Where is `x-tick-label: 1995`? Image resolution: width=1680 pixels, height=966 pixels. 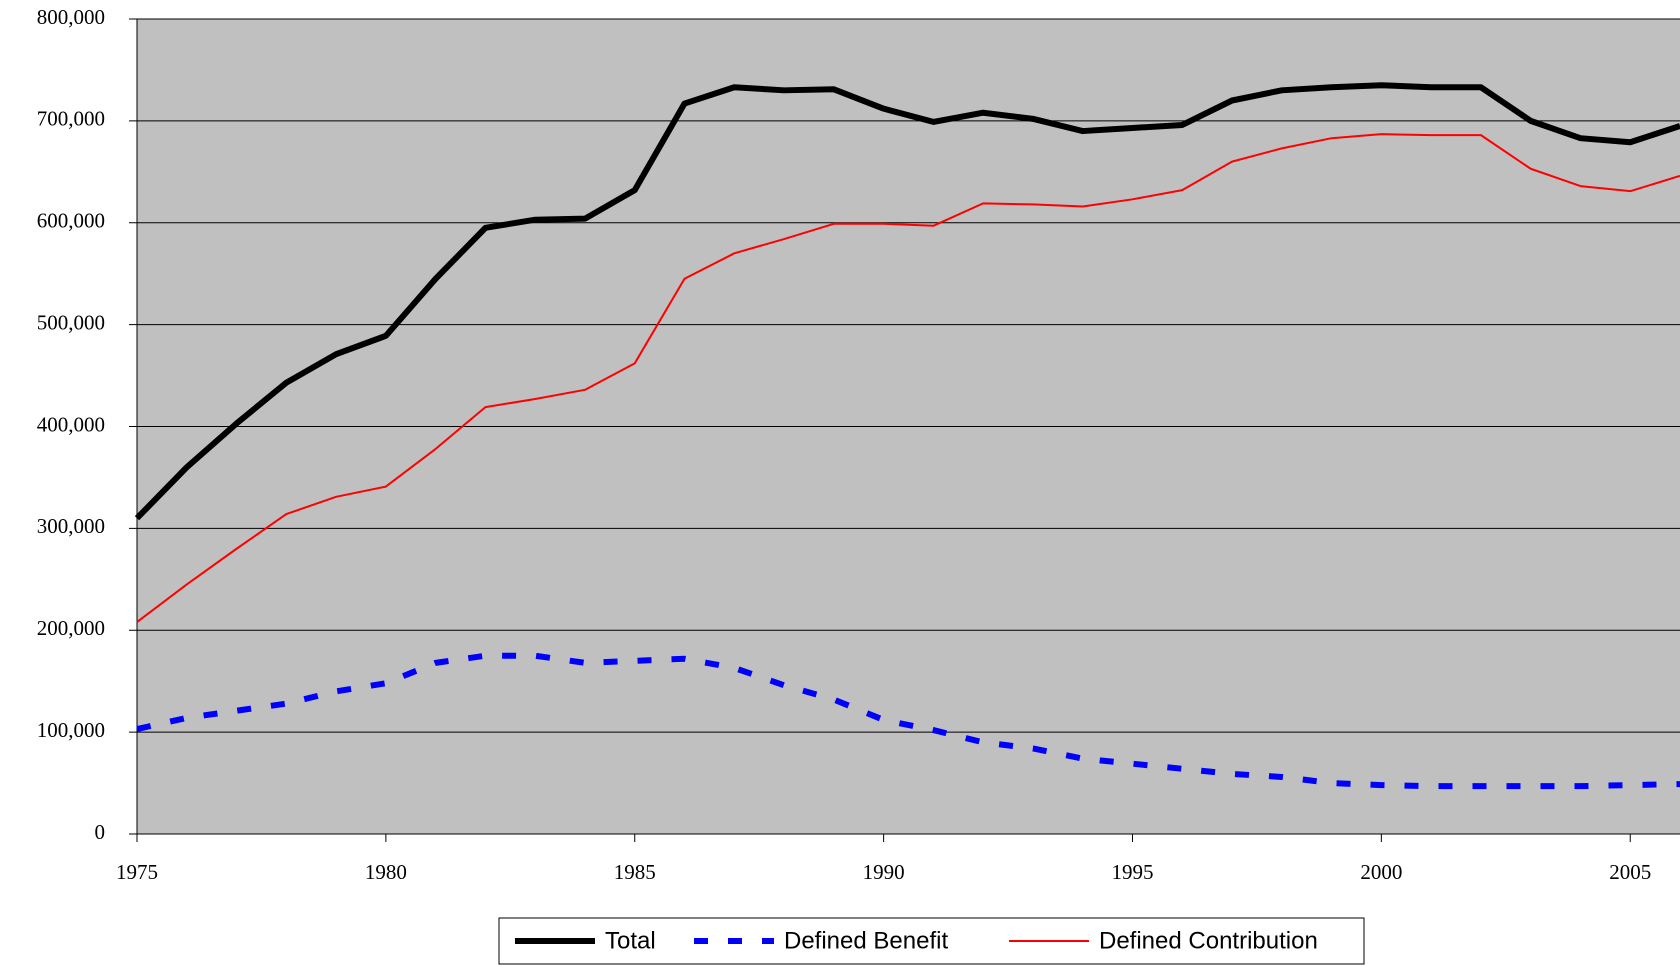 x-tick-label: 1995 is located at coordinates (1132, 872).